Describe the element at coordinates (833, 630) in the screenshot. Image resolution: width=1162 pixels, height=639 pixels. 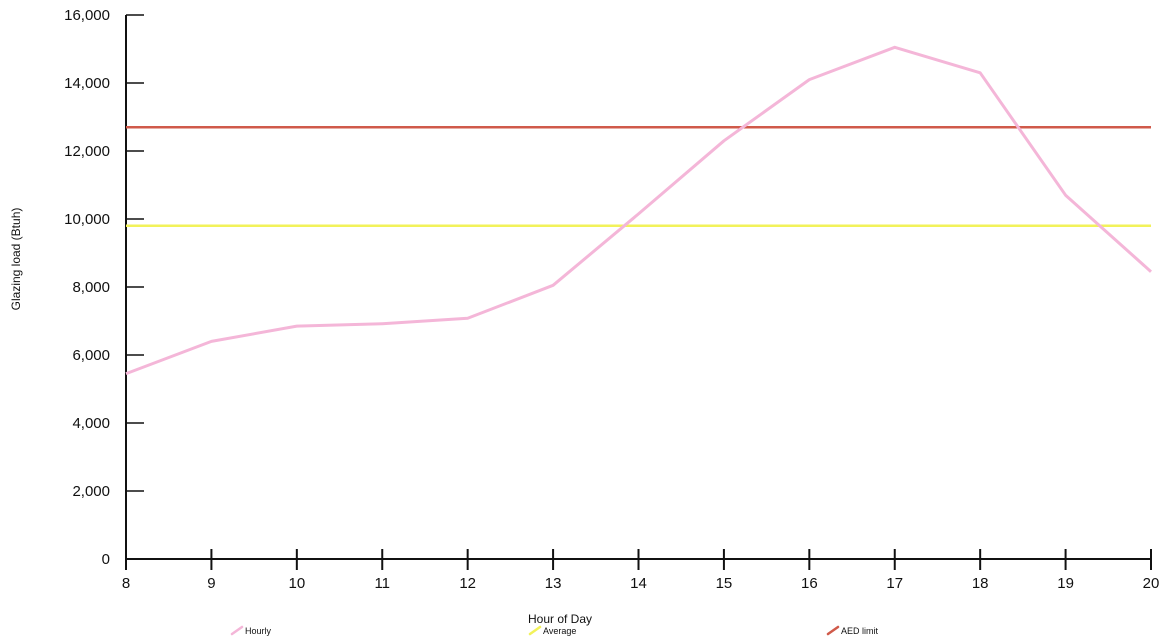
I see `legend-swatch-aed-limit` at that location.